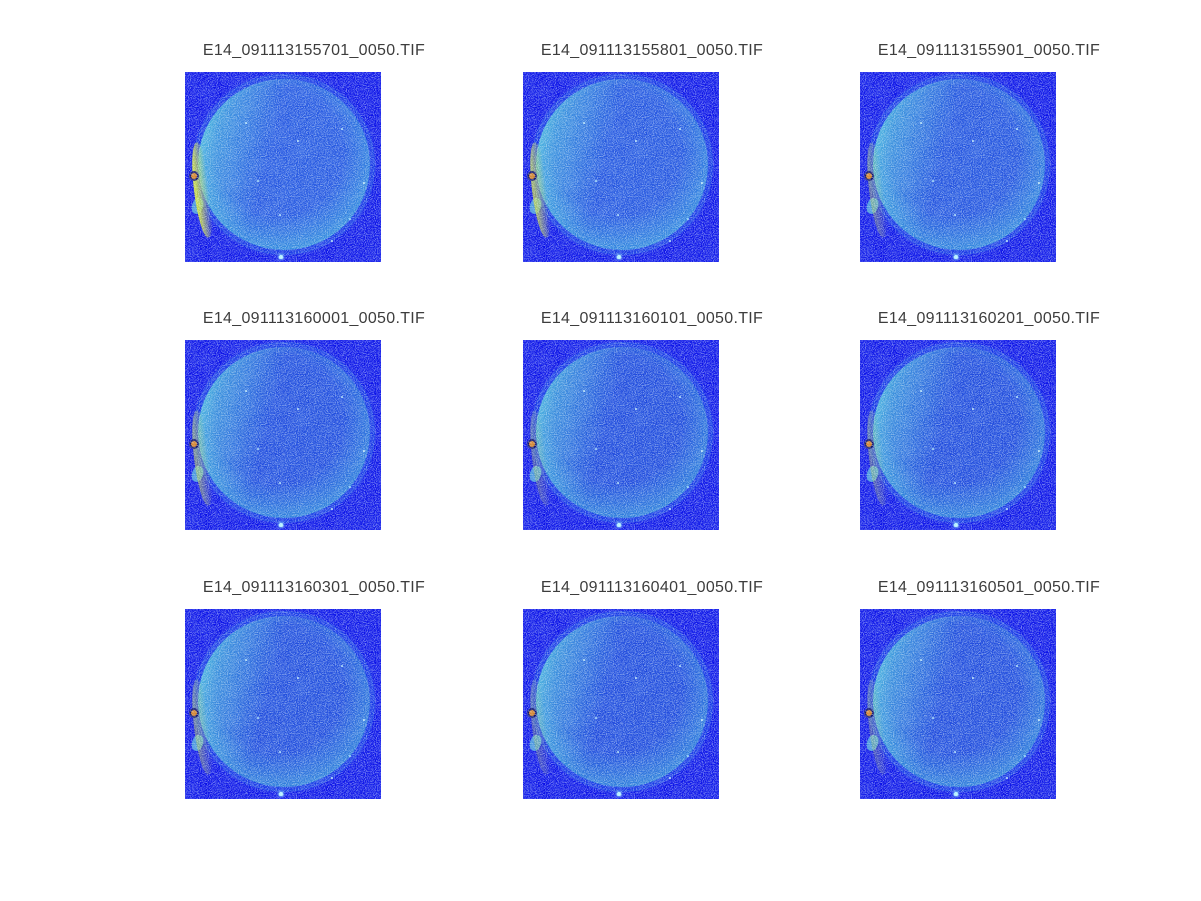  I want to click on subplot-title: E14_091113155801_0050.TIF, so click(652, 50).